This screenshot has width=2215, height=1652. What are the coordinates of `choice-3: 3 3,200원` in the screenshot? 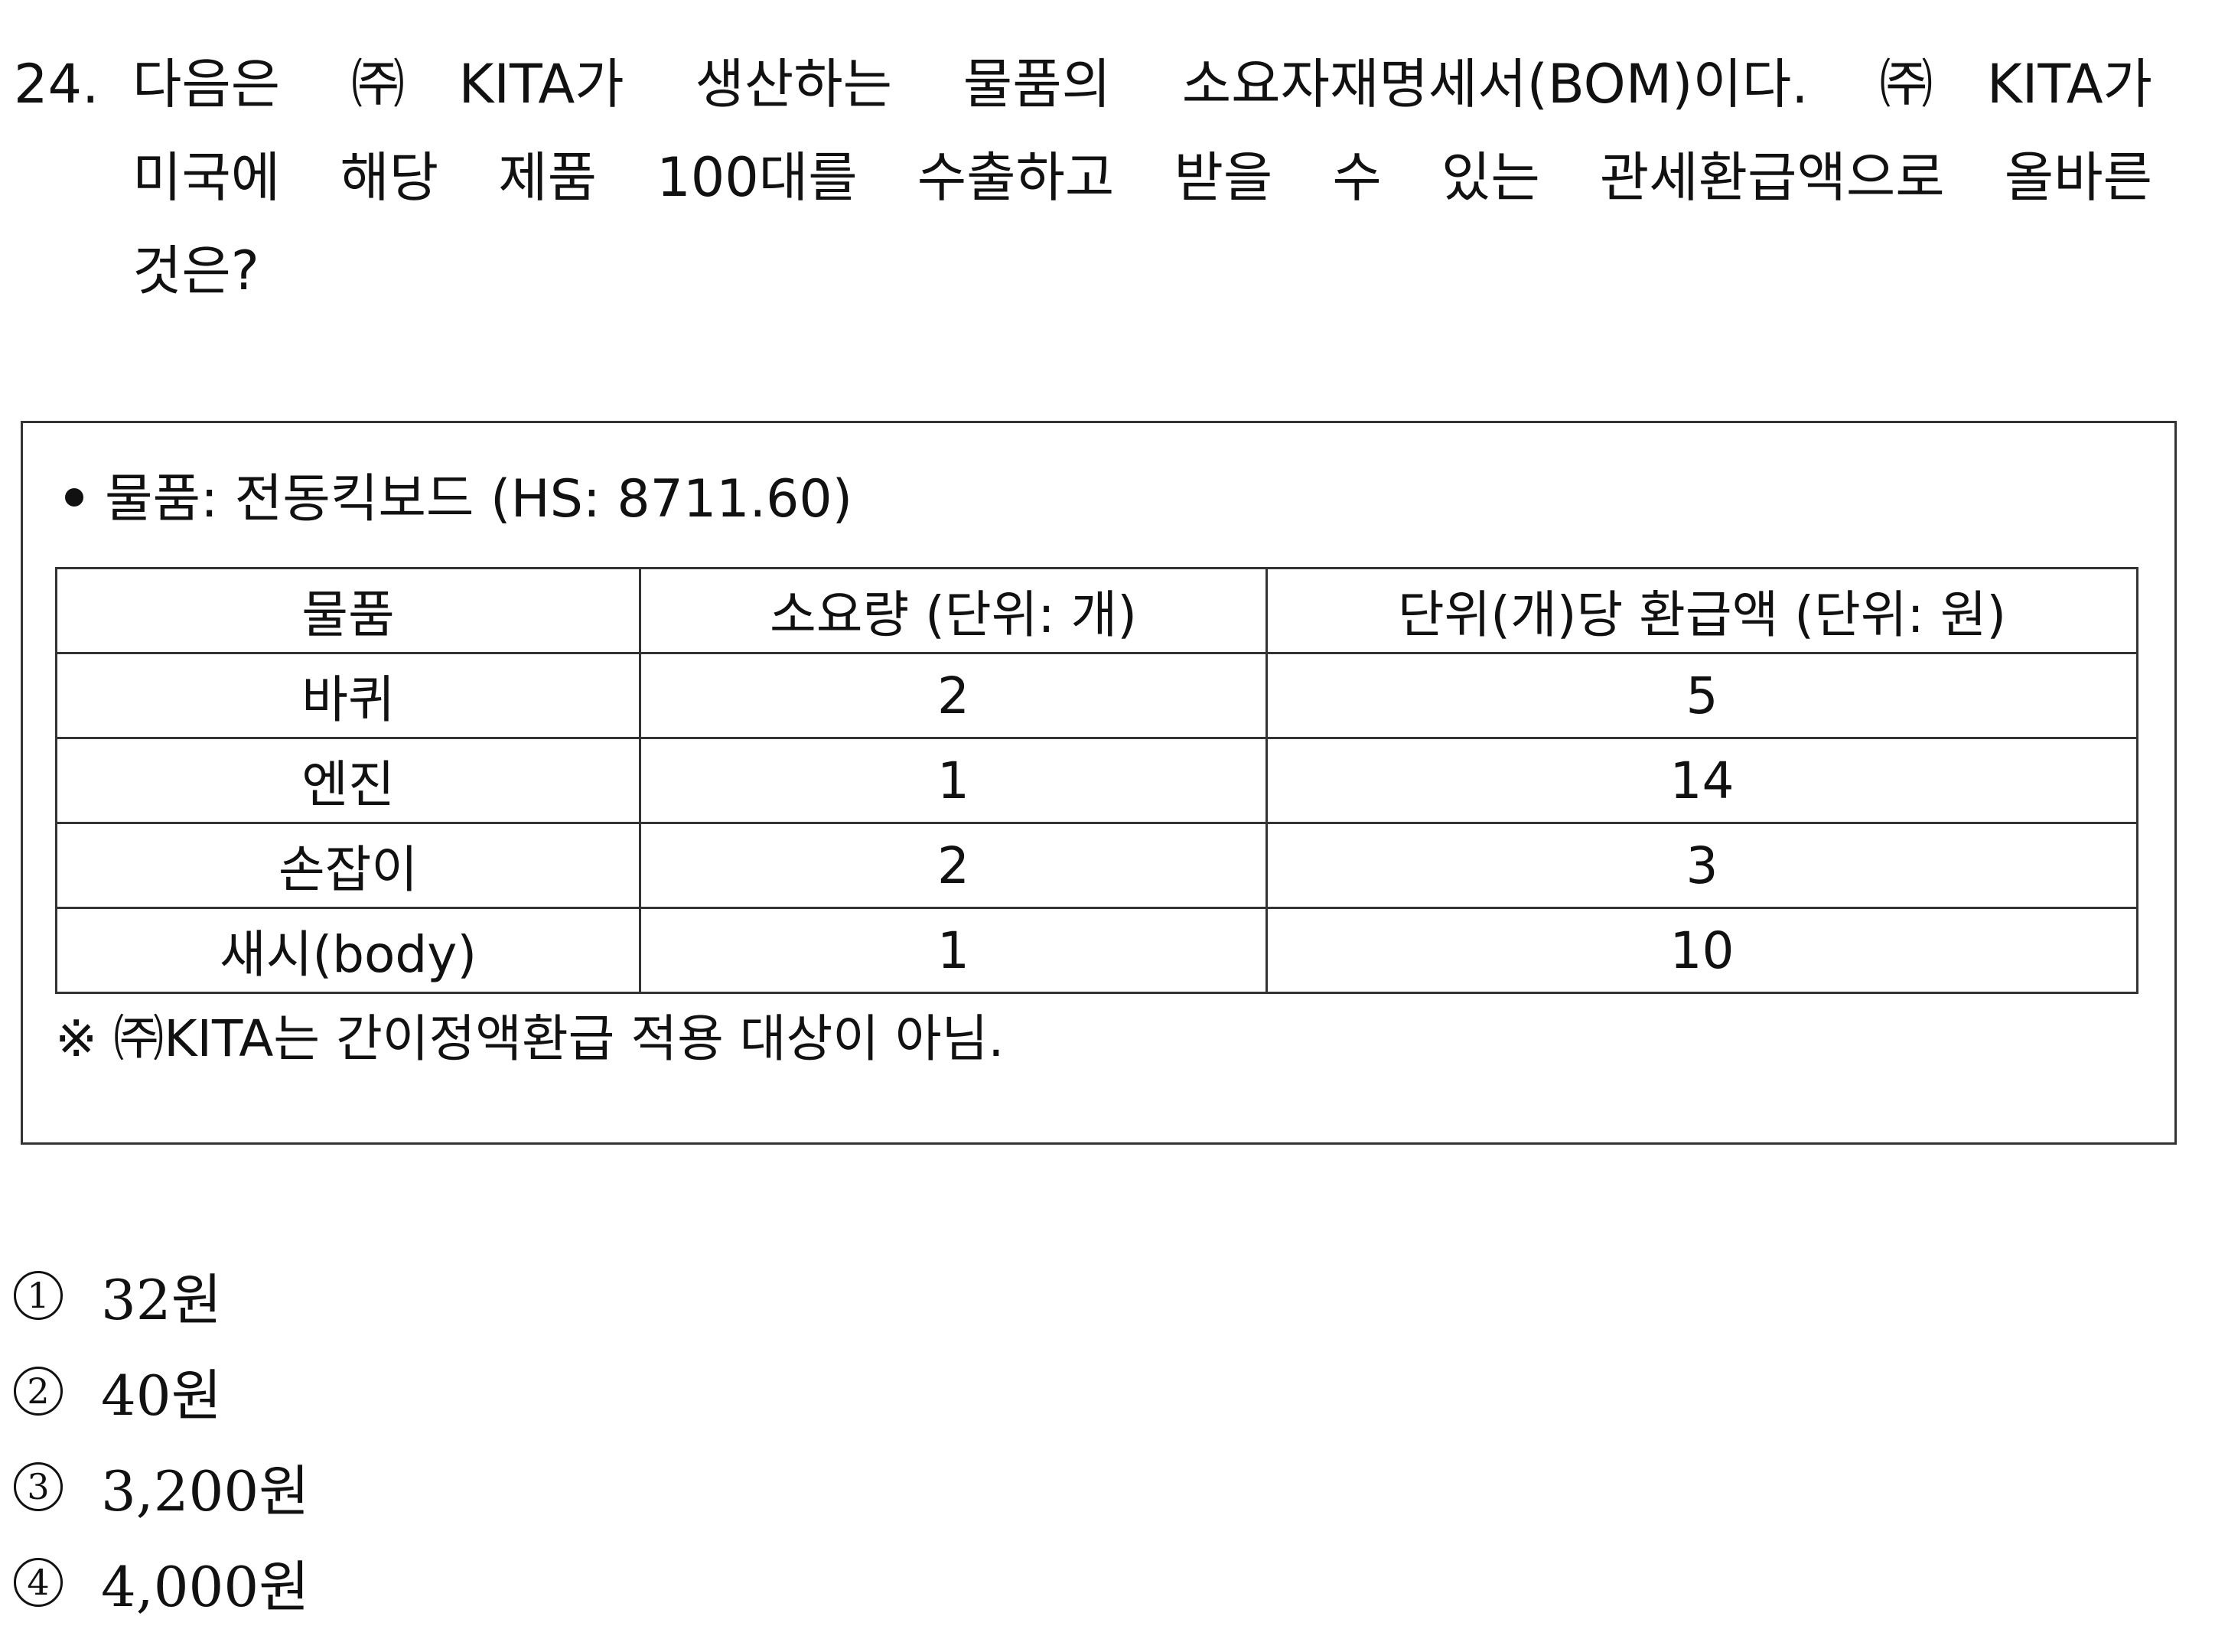 It's located at (162, 1487).